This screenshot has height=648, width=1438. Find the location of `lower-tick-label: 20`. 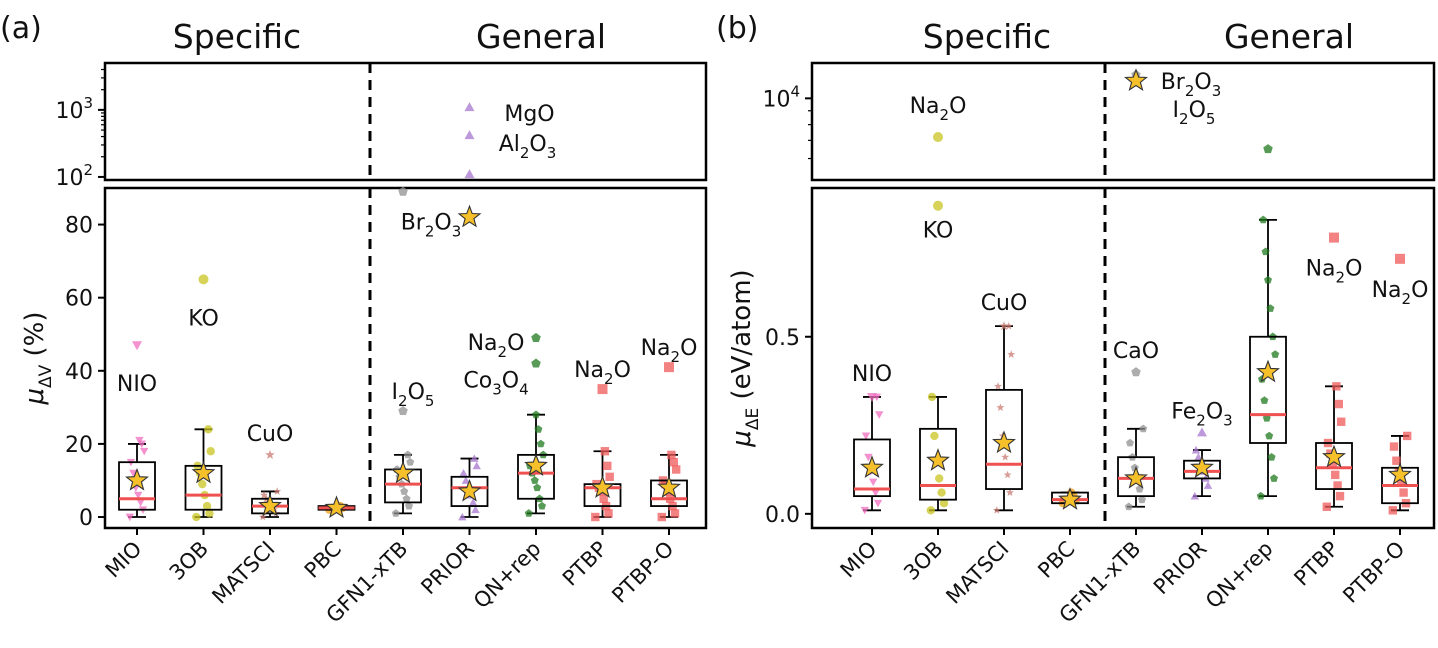

lower-tick-label: 20 is located at coordinates (79, 445).